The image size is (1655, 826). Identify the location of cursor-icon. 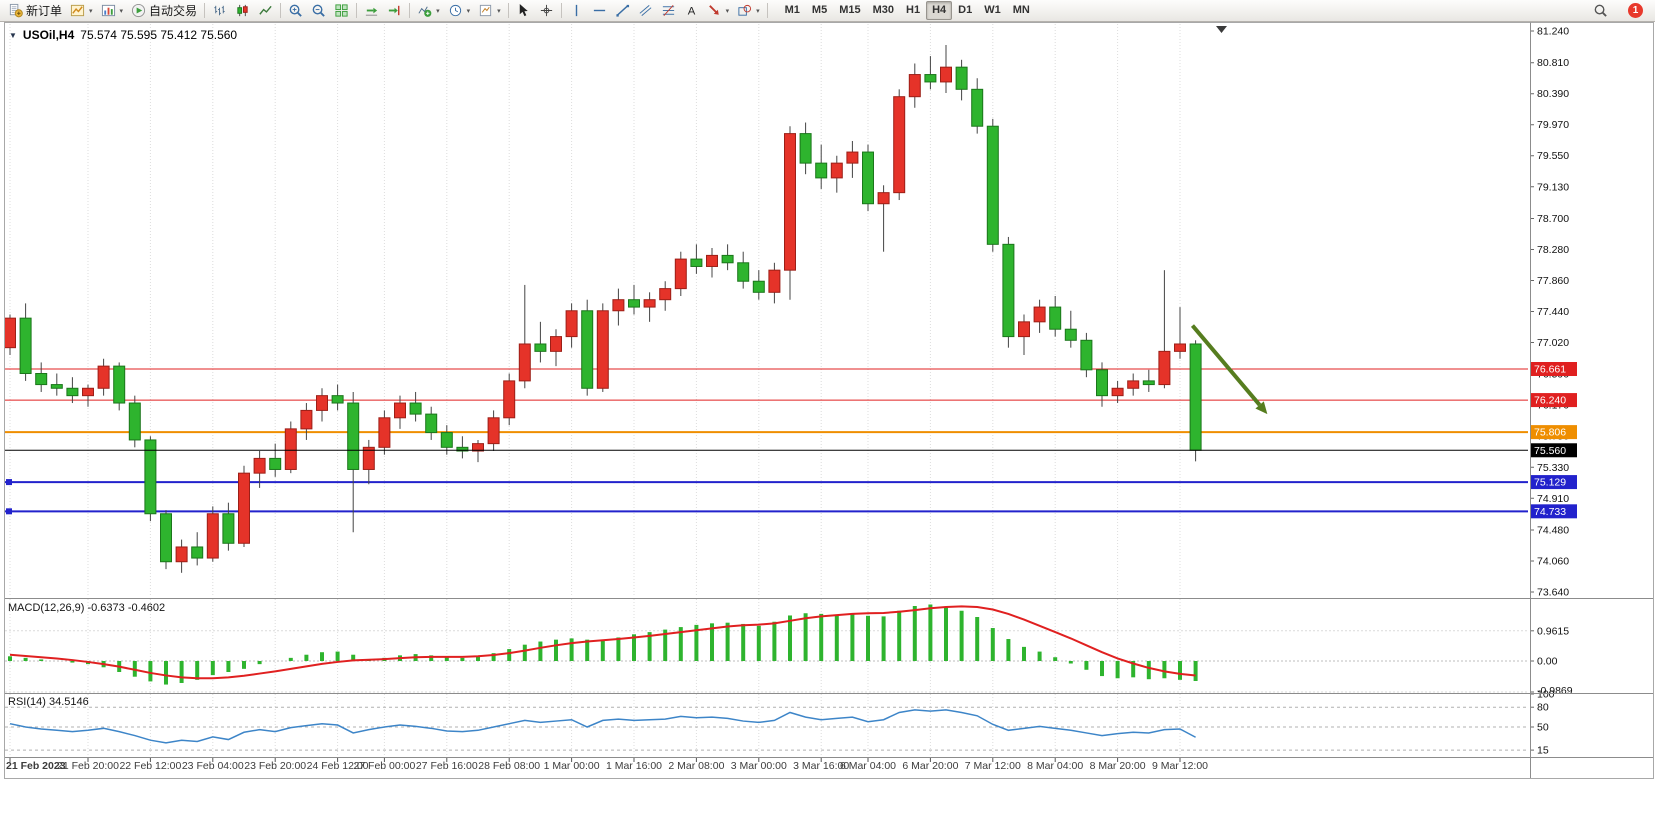
(523, 10).